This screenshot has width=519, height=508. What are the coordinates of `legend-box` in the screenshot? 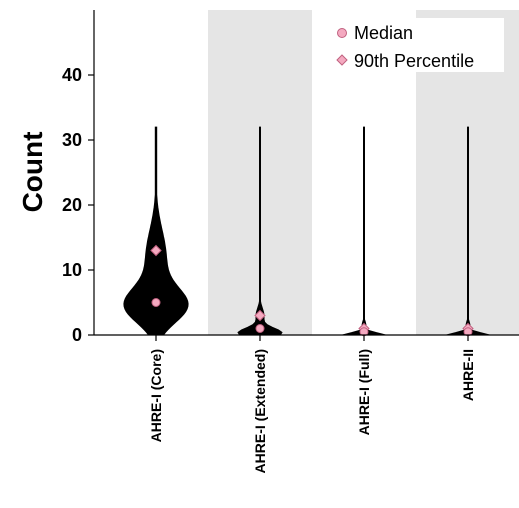 It's located at (418, 45).